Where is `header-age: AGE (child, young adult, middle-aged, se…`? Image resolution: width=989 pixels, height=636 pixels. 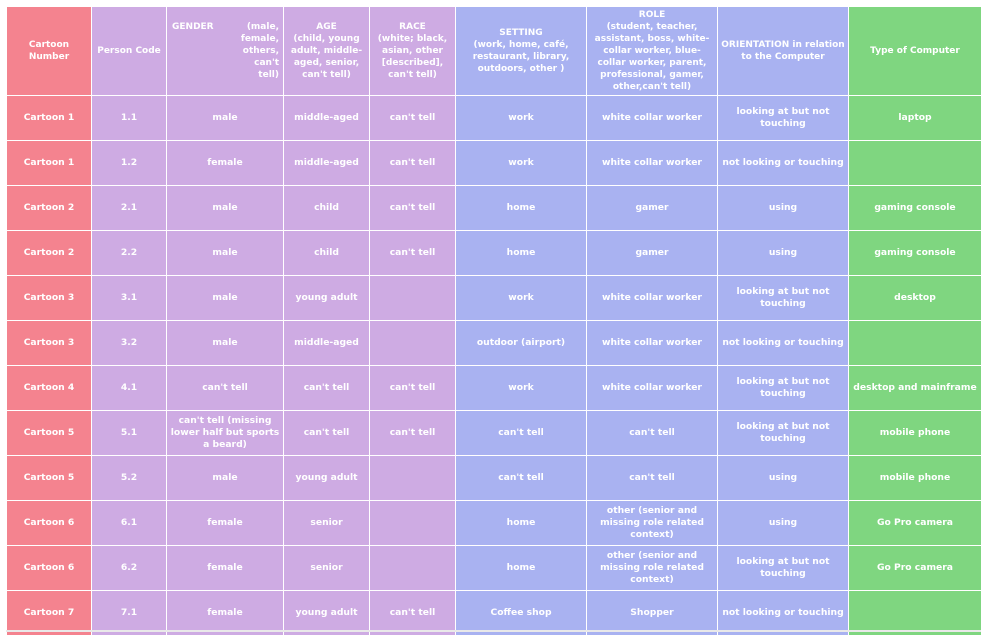 header-age: AGE (child, young adult, middle-aged, se… is located at coordinates (326, 51).